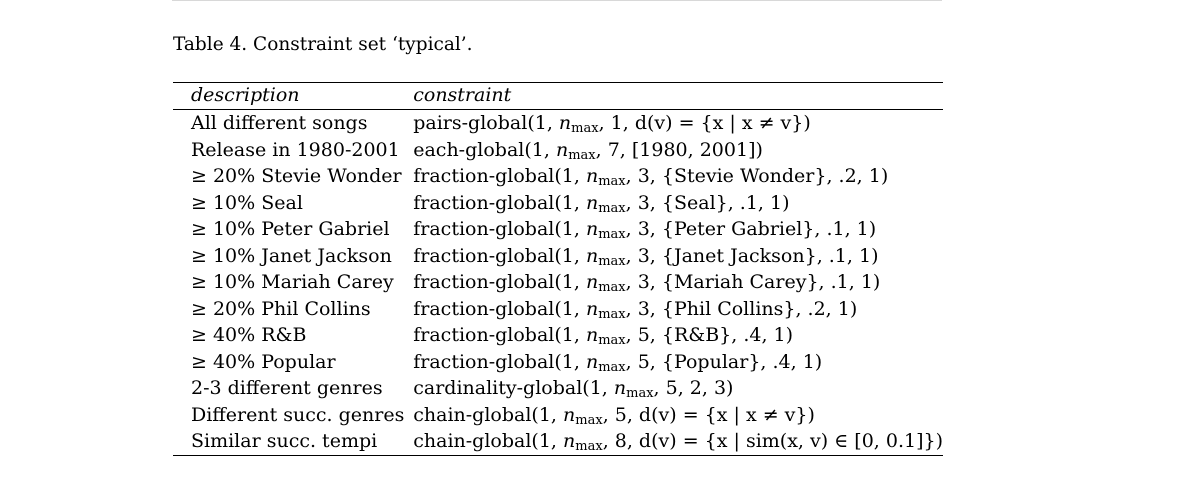  I want to click on header-description: description, so click(293, 96).